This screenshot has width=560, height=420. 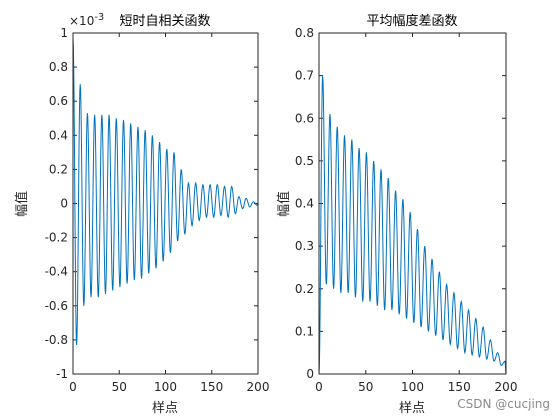 What do you see at coordinates (164, 21) in the screenshot?
I see `chart-title: 短时自相关函数` at bounding box center [164, 21].